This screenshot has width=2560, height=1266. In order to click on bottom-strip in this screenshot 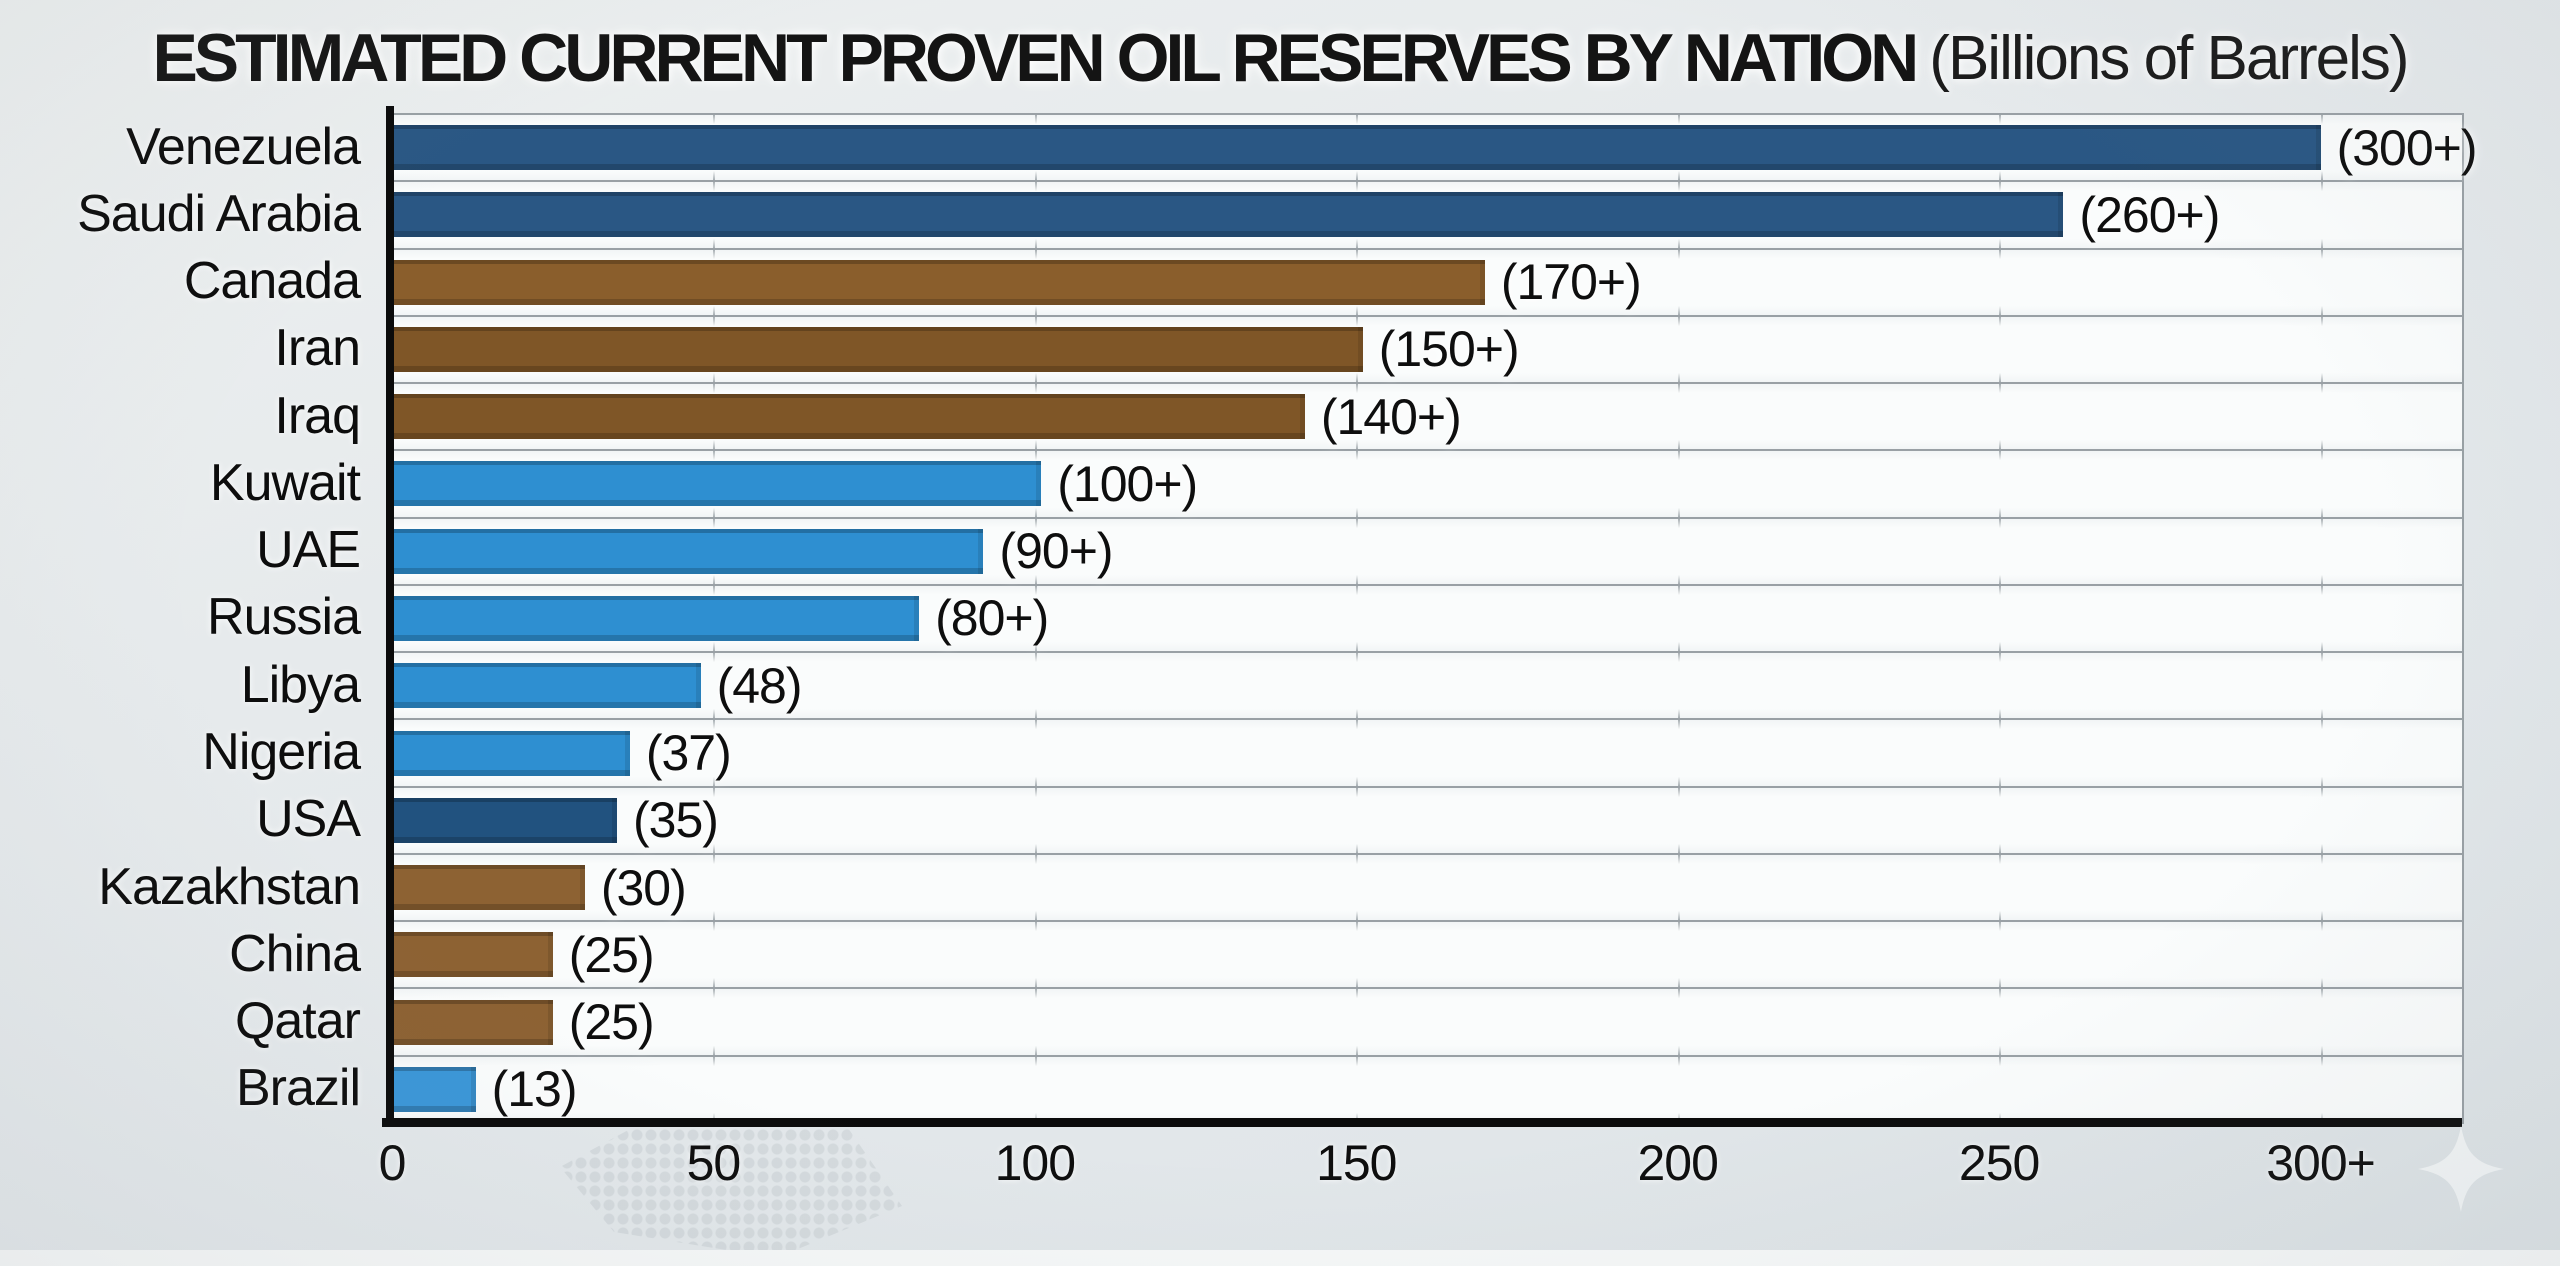, I will do `click(1280, 1258)`.